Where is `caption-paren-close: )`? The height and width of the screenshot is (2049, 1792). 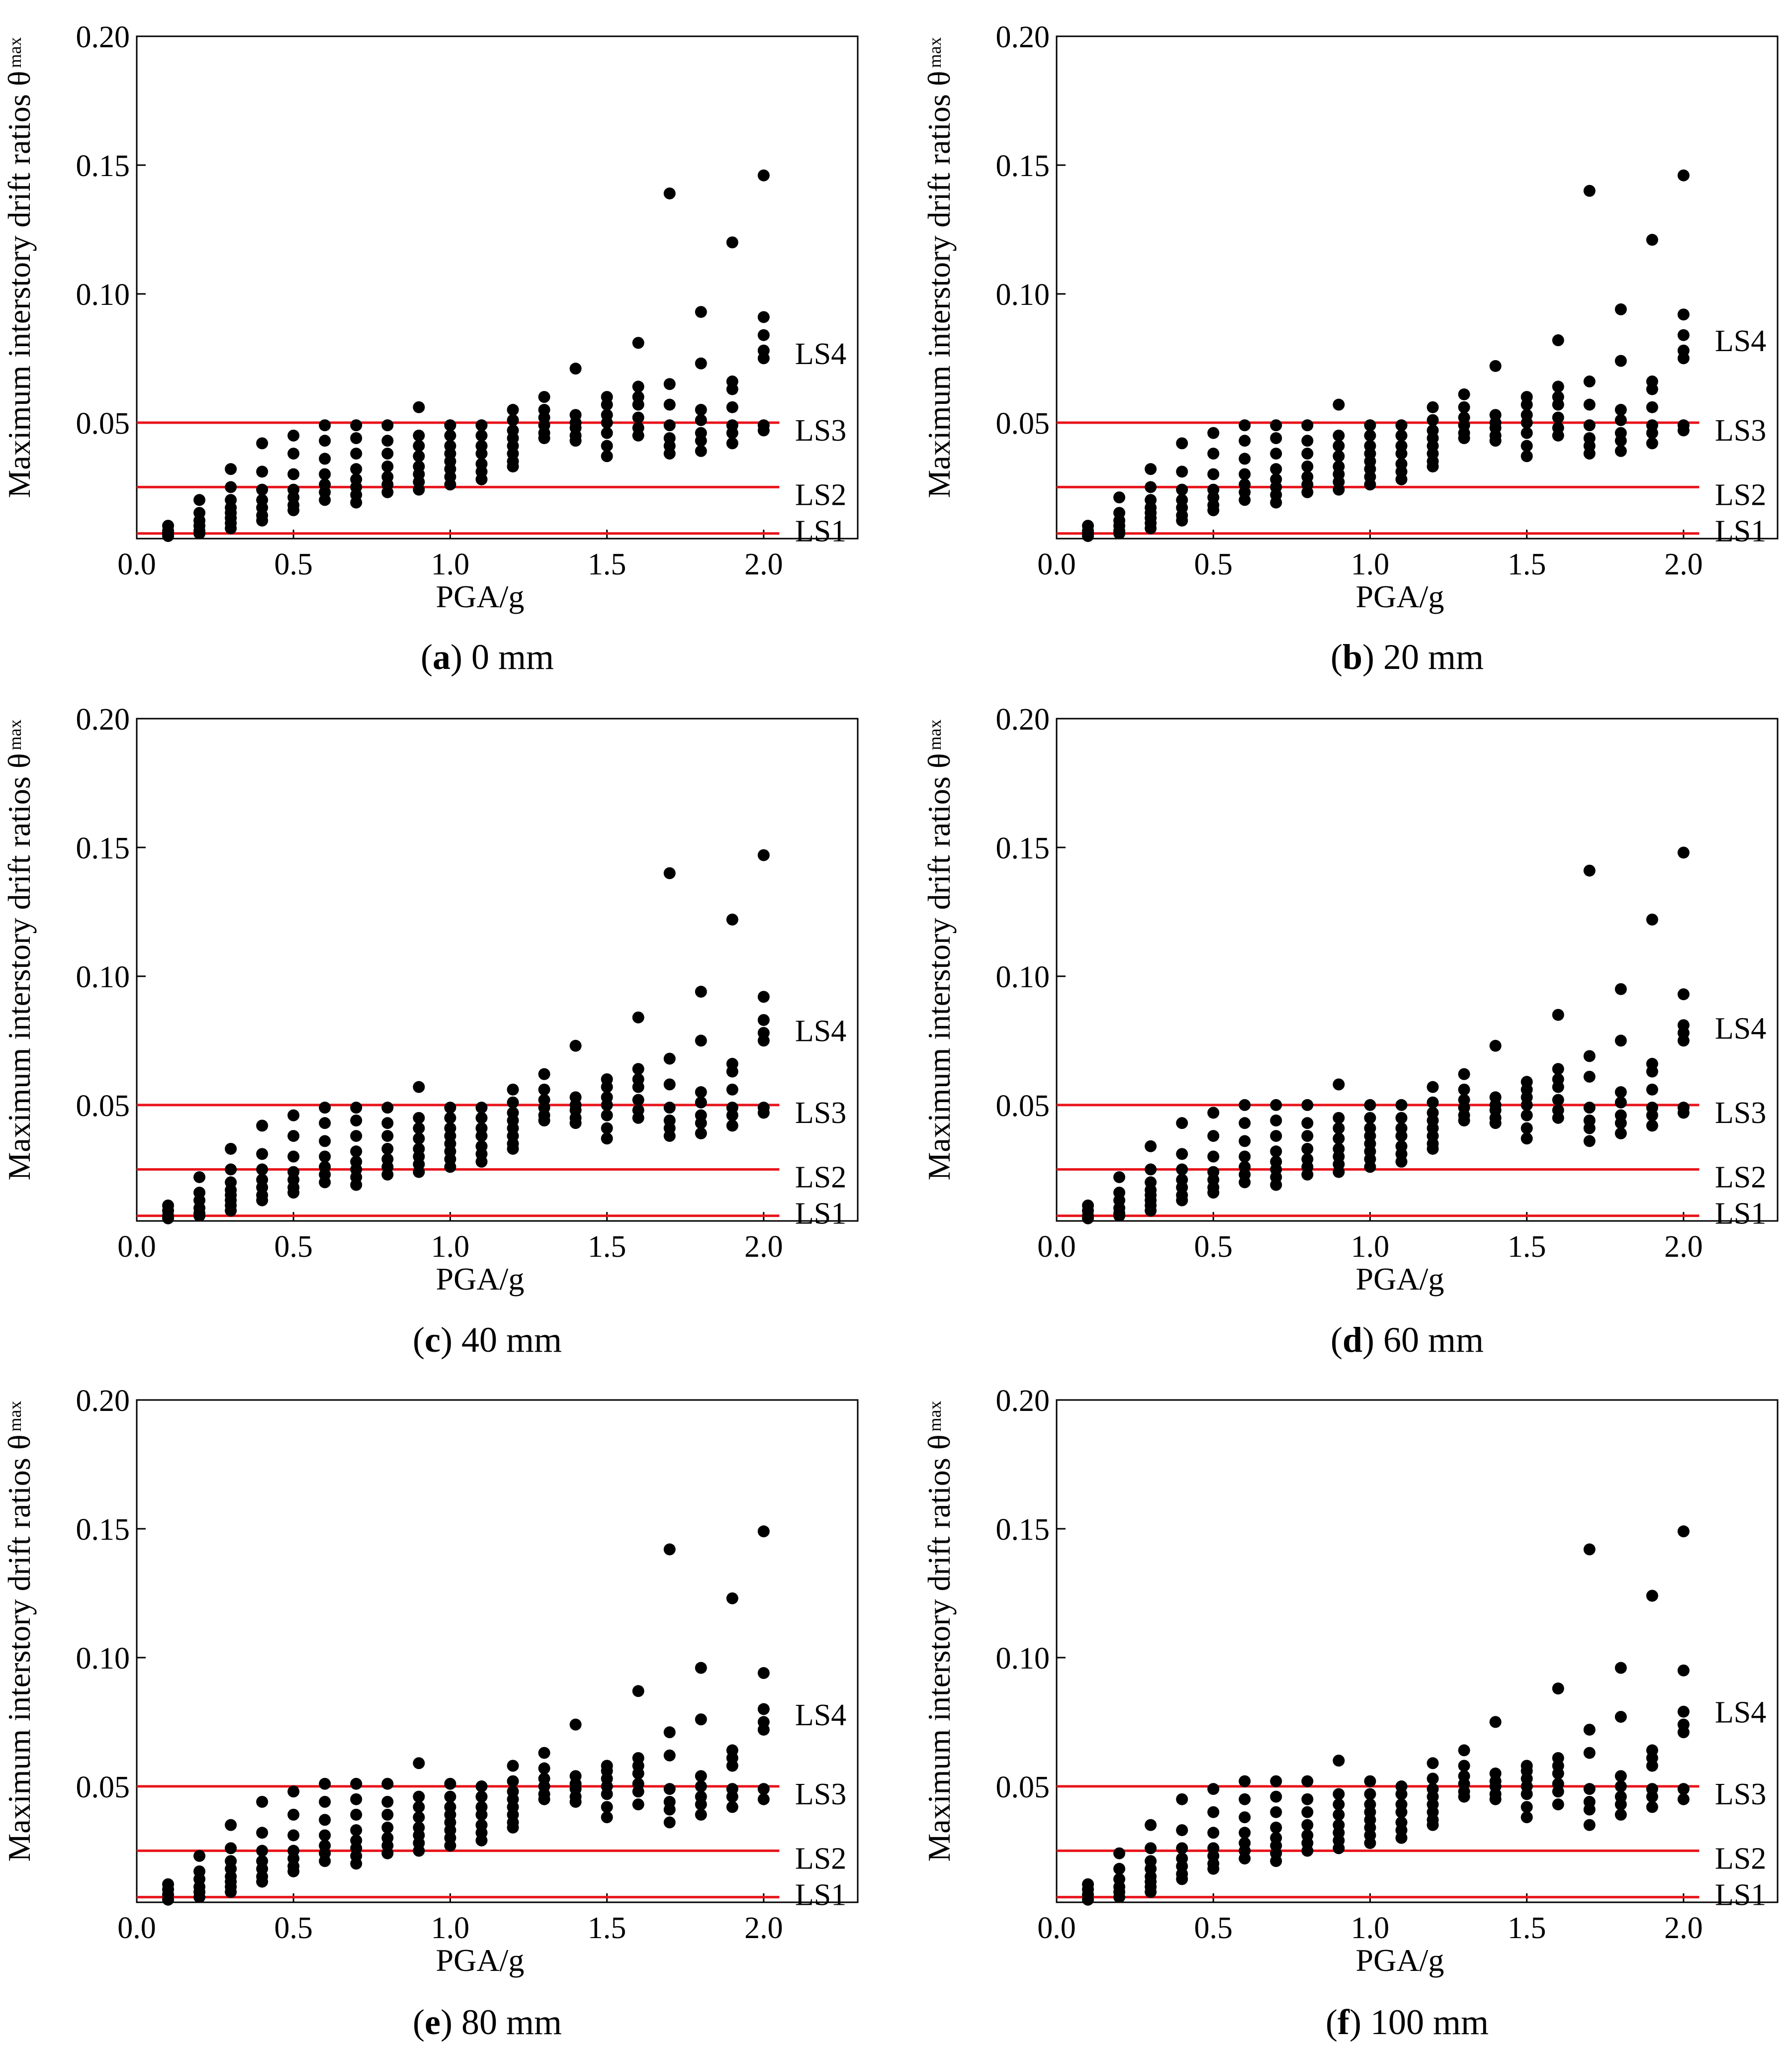
caption-paren-close: ) is located at coordinates (1373, 657).